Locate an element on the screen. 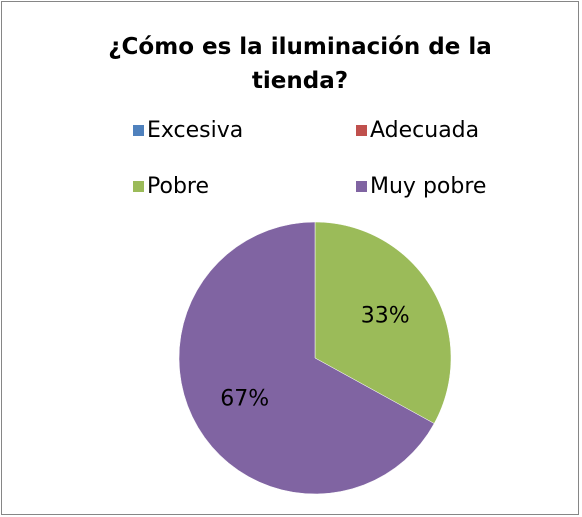 The height and width of the screenshot is (517, 582). legend-label: Pobre is located at coordinates (178, 186).